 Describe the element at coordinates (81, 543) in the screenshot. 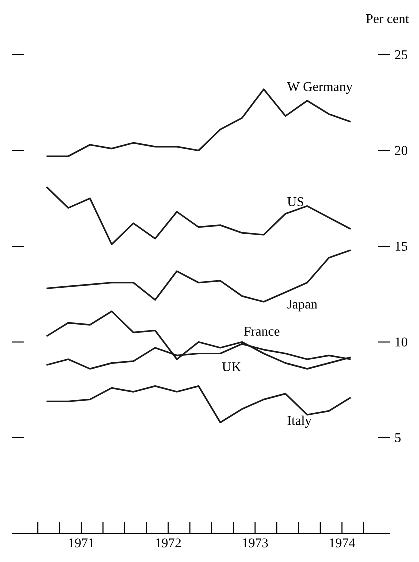

I see `x-tick-label: 1971` at that location.